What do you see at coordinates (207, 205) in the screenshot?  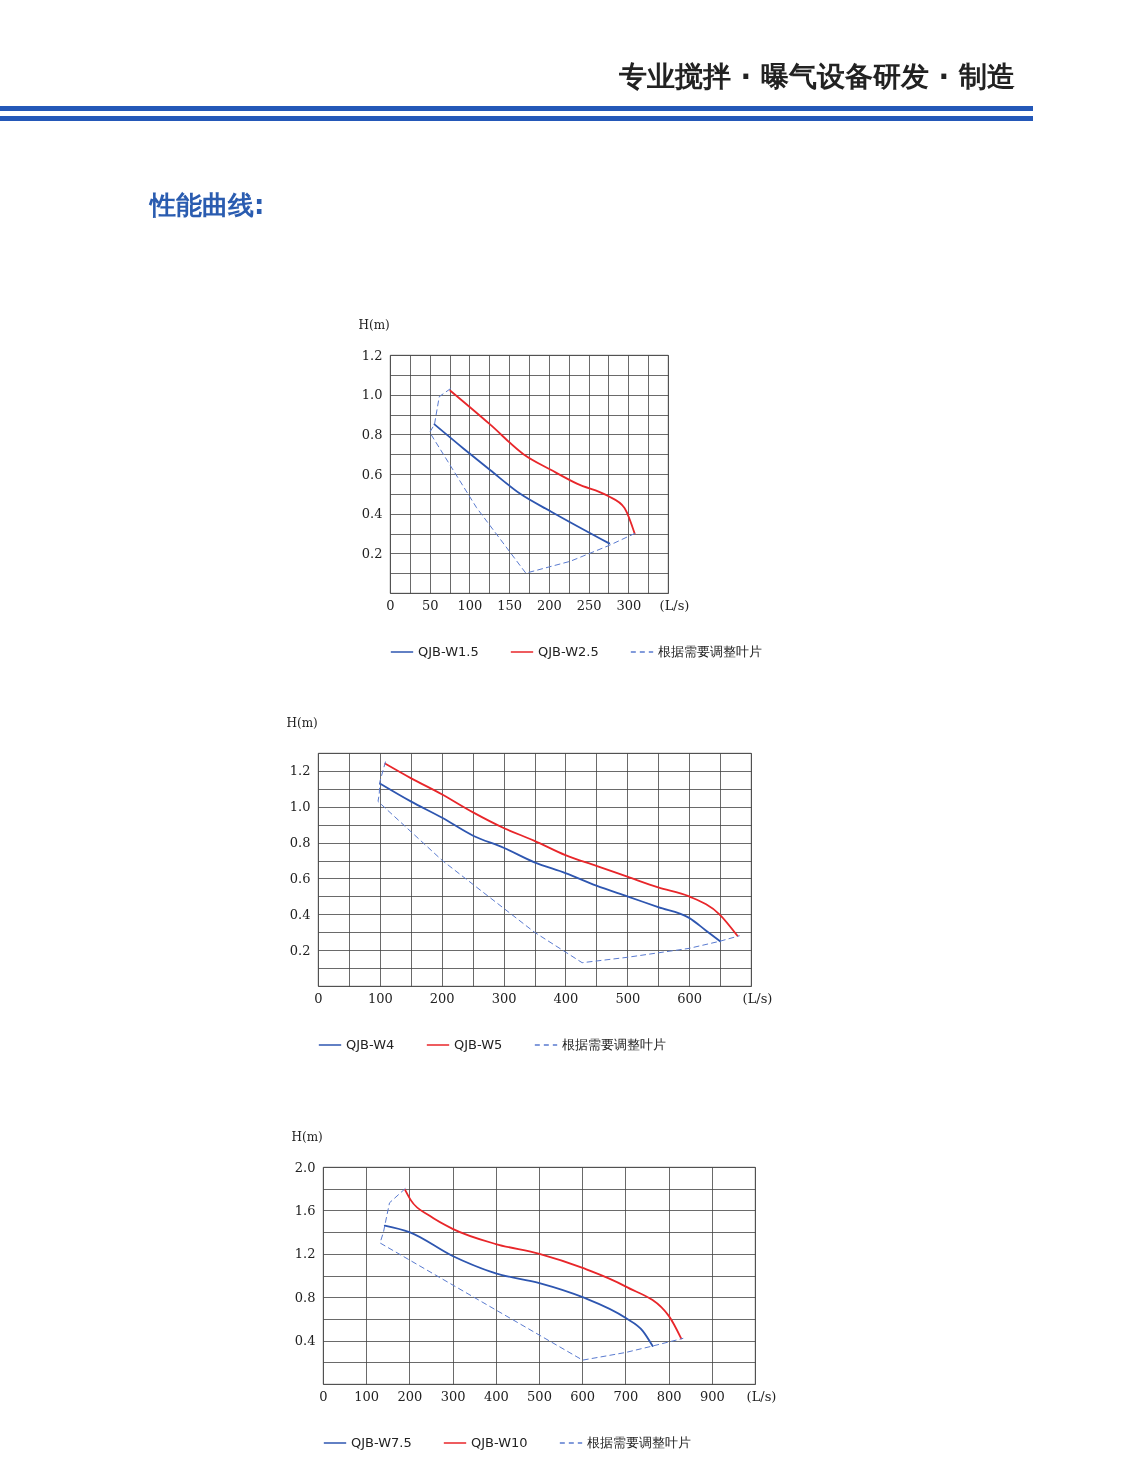 I see `chart-title: 性能曲线:` at bounding box center [207, 205].